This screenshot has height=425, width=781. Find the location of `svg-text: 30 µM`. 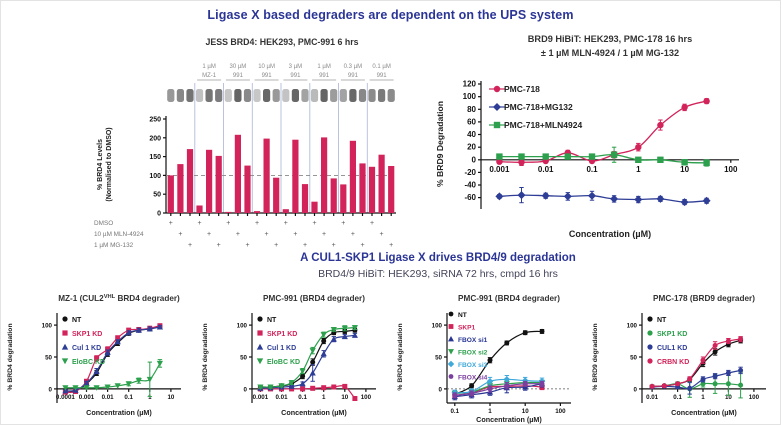

svg-text: 30 µM is located at coordinates (238, 67).